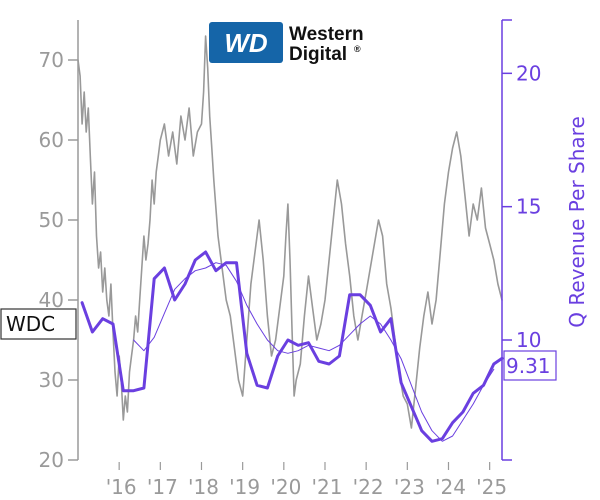 The width and height of the screenshot is (600, 500). Describe the element at coordinates (491, 487) in the screenshot. I see `x-tick-label: '25` at that location.